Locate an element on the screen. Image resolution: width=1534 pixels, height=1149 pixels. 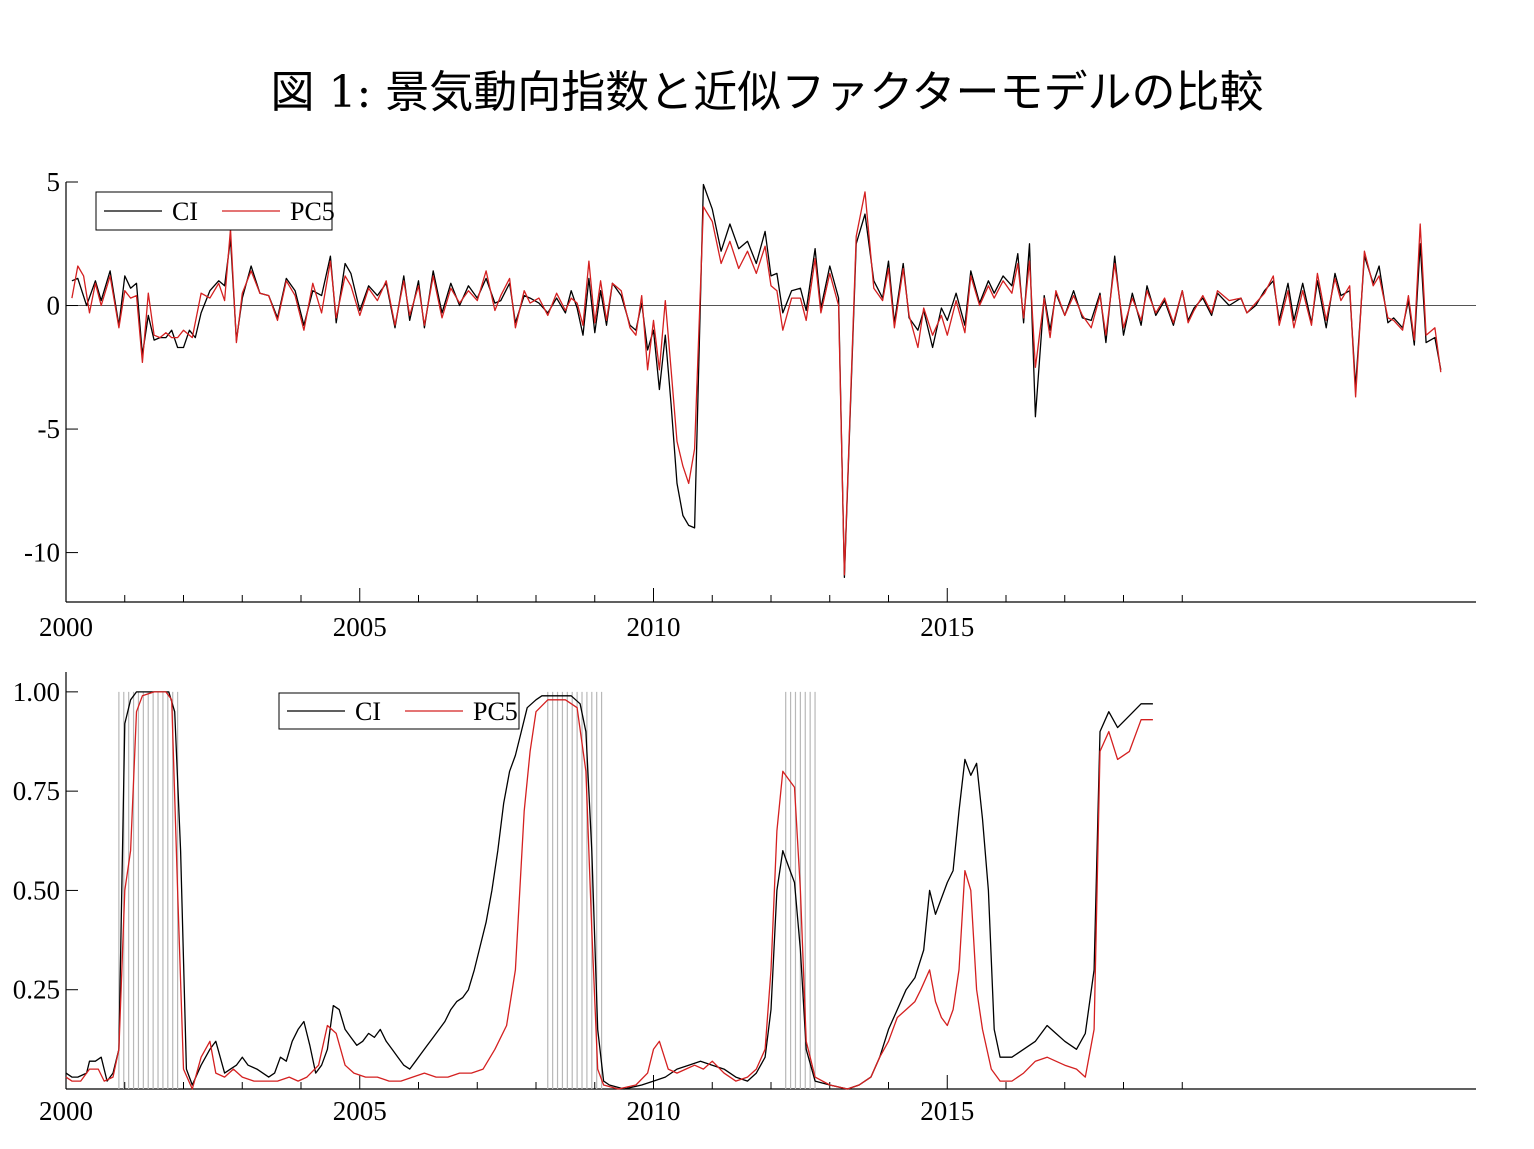
y-tick-label: 1.00 is located at coordinates (36, 692).